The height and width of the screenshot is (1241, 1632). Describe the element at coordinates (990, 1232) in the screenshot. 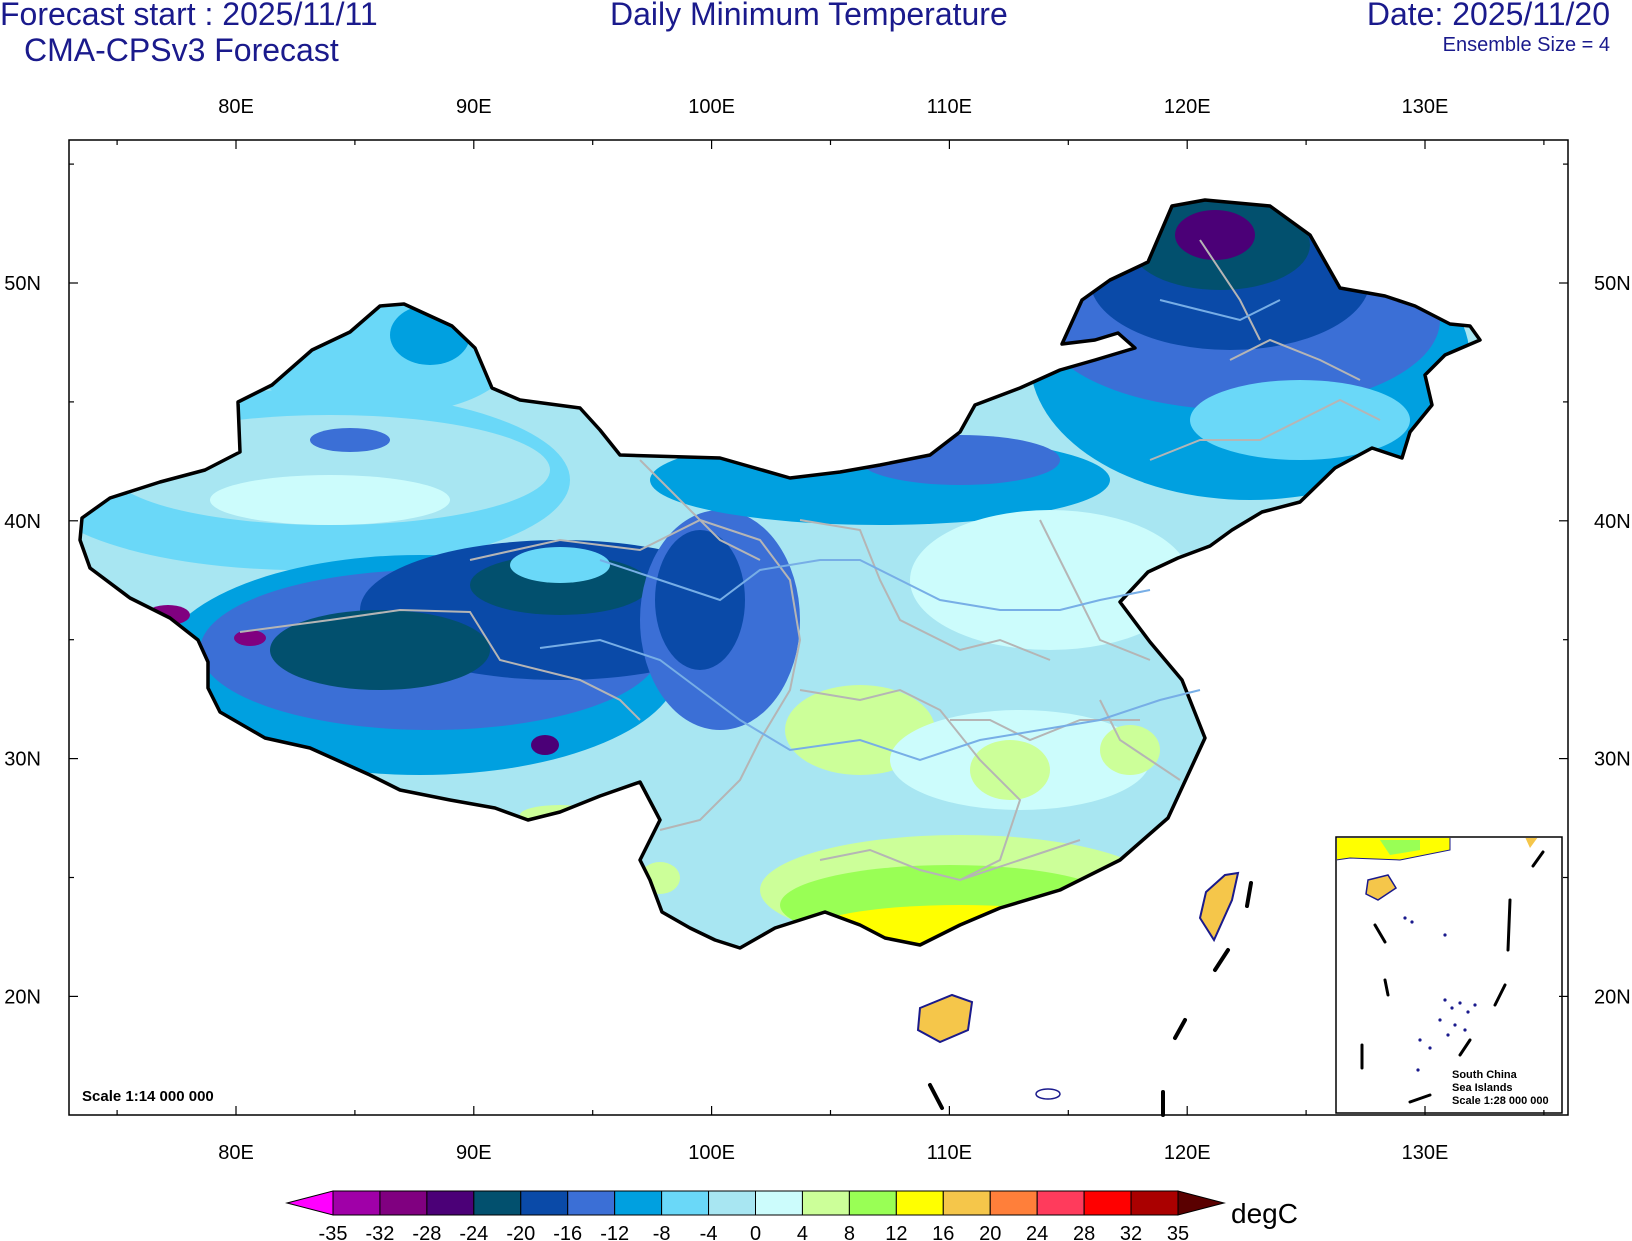

I see `colorbar-tick-label: 20` at that location.